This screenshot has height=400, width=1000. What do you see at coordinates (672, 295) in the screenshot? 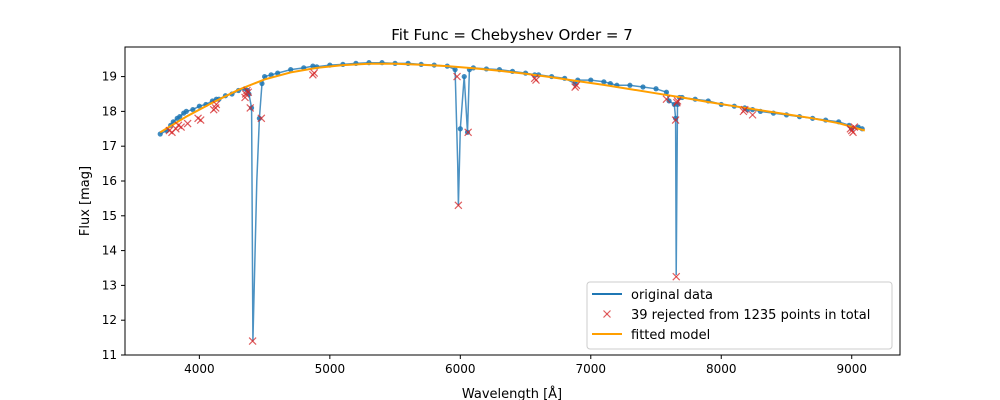
I see `legend-label-original: original data` at bounding box center [672, 295].